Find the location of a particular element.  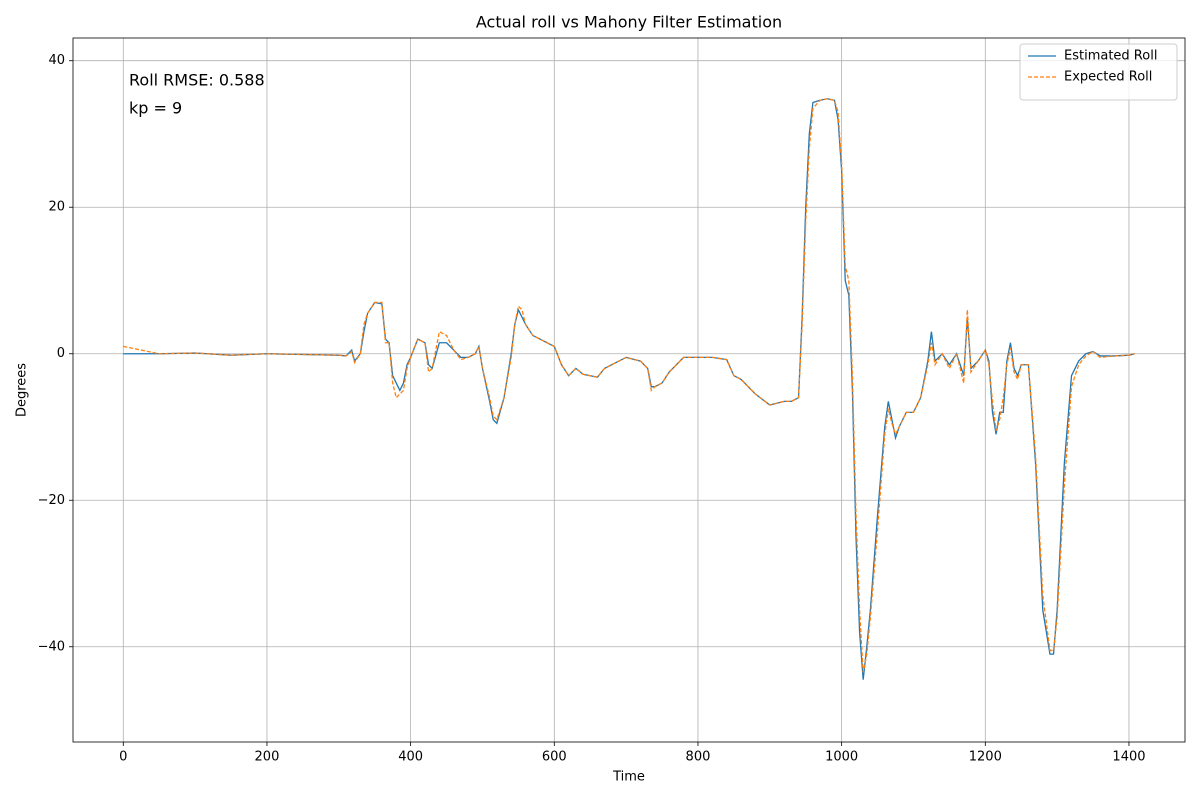

annotation: Roll RMSE: 0.588 is located at coordinates (197, 80).